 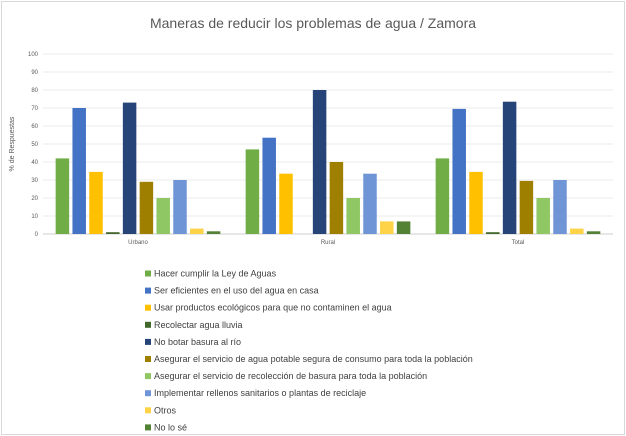 What do you see at coordinates (170, 427) in the screenshot?
I see `legend-entry: No lo sé` at bounding box center [170, 427].